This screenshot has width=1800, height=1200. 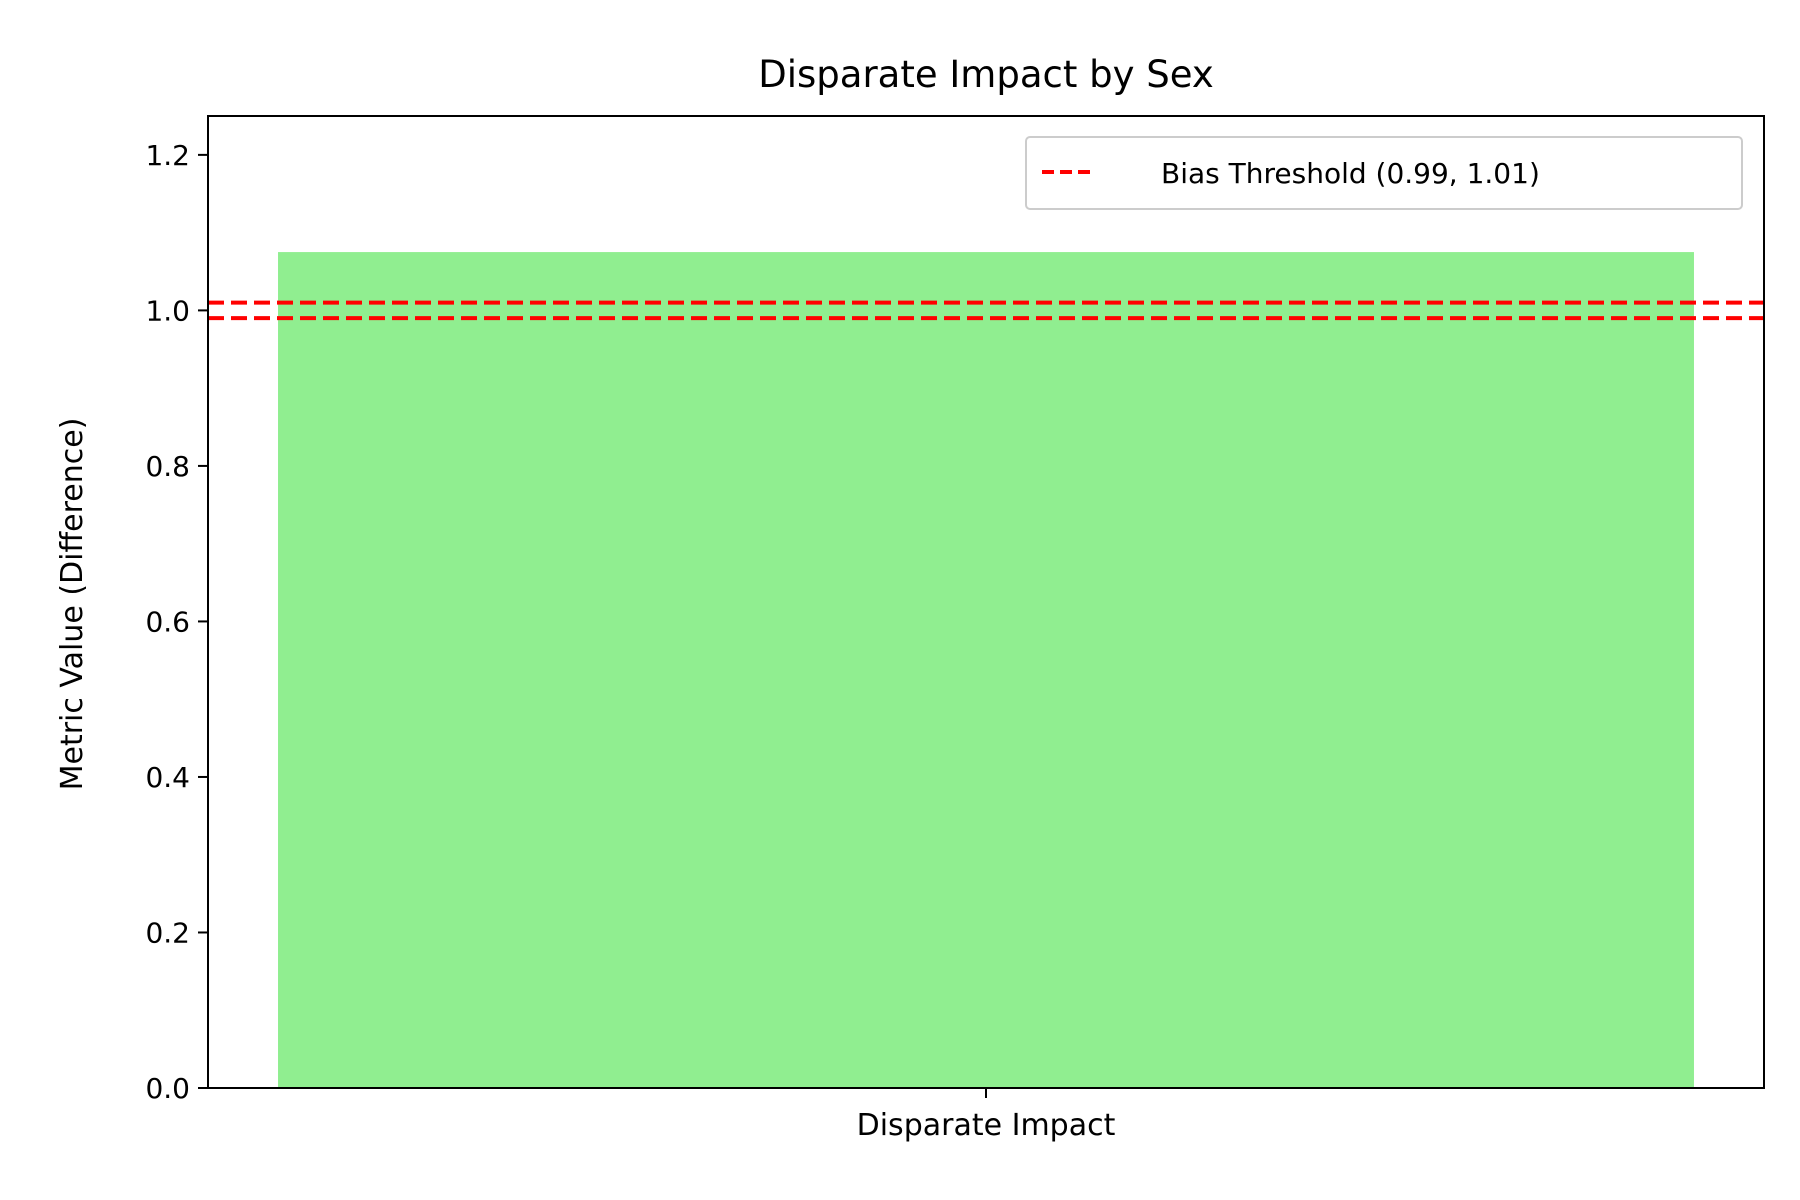 I want to click on y-axis-label: Metric Value (Difference), so click(x=72, y=604).